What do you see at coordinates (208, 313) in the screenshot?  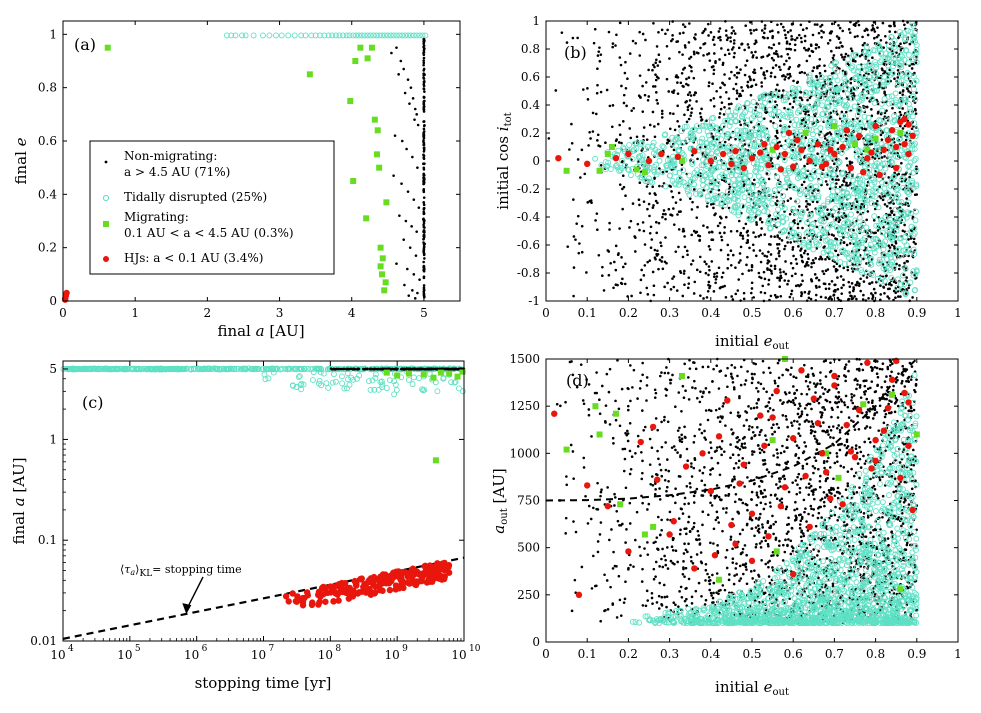 I see `panel-a-xtick-label: 2` at bounding box center [208, 313].